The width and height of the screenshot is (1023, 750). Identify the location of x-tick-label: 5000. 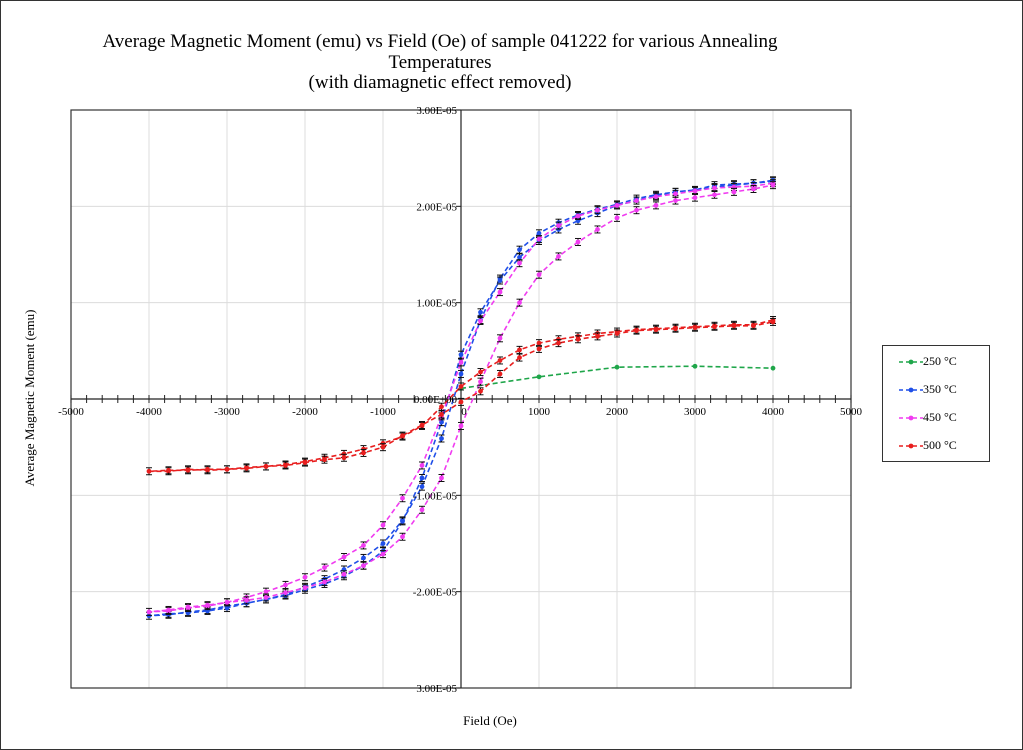
(851, 412).